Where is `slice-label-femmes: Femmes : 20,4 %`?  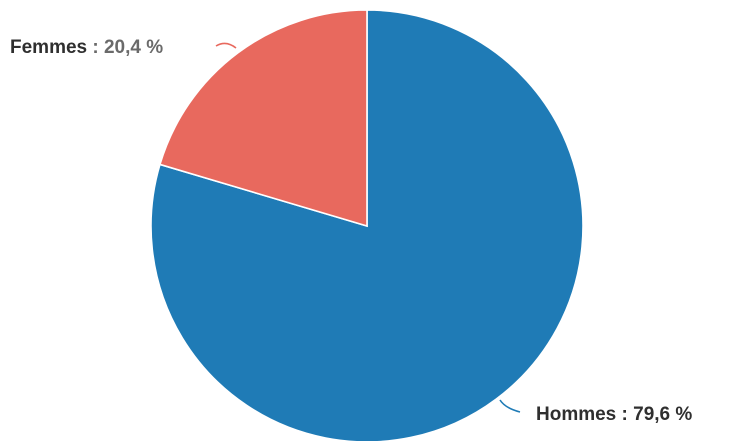 slice-label-femmes: Femmes : 20,4 % is located at coordinates (86, 47).